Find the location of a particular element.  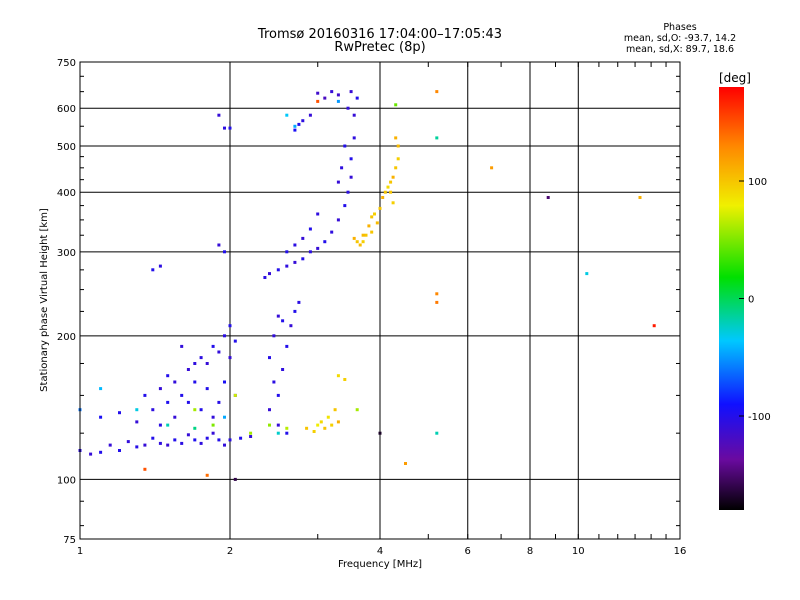

y-axis-label: Stationary phase Virtual Height [km] is located at coordinates (44, 300).